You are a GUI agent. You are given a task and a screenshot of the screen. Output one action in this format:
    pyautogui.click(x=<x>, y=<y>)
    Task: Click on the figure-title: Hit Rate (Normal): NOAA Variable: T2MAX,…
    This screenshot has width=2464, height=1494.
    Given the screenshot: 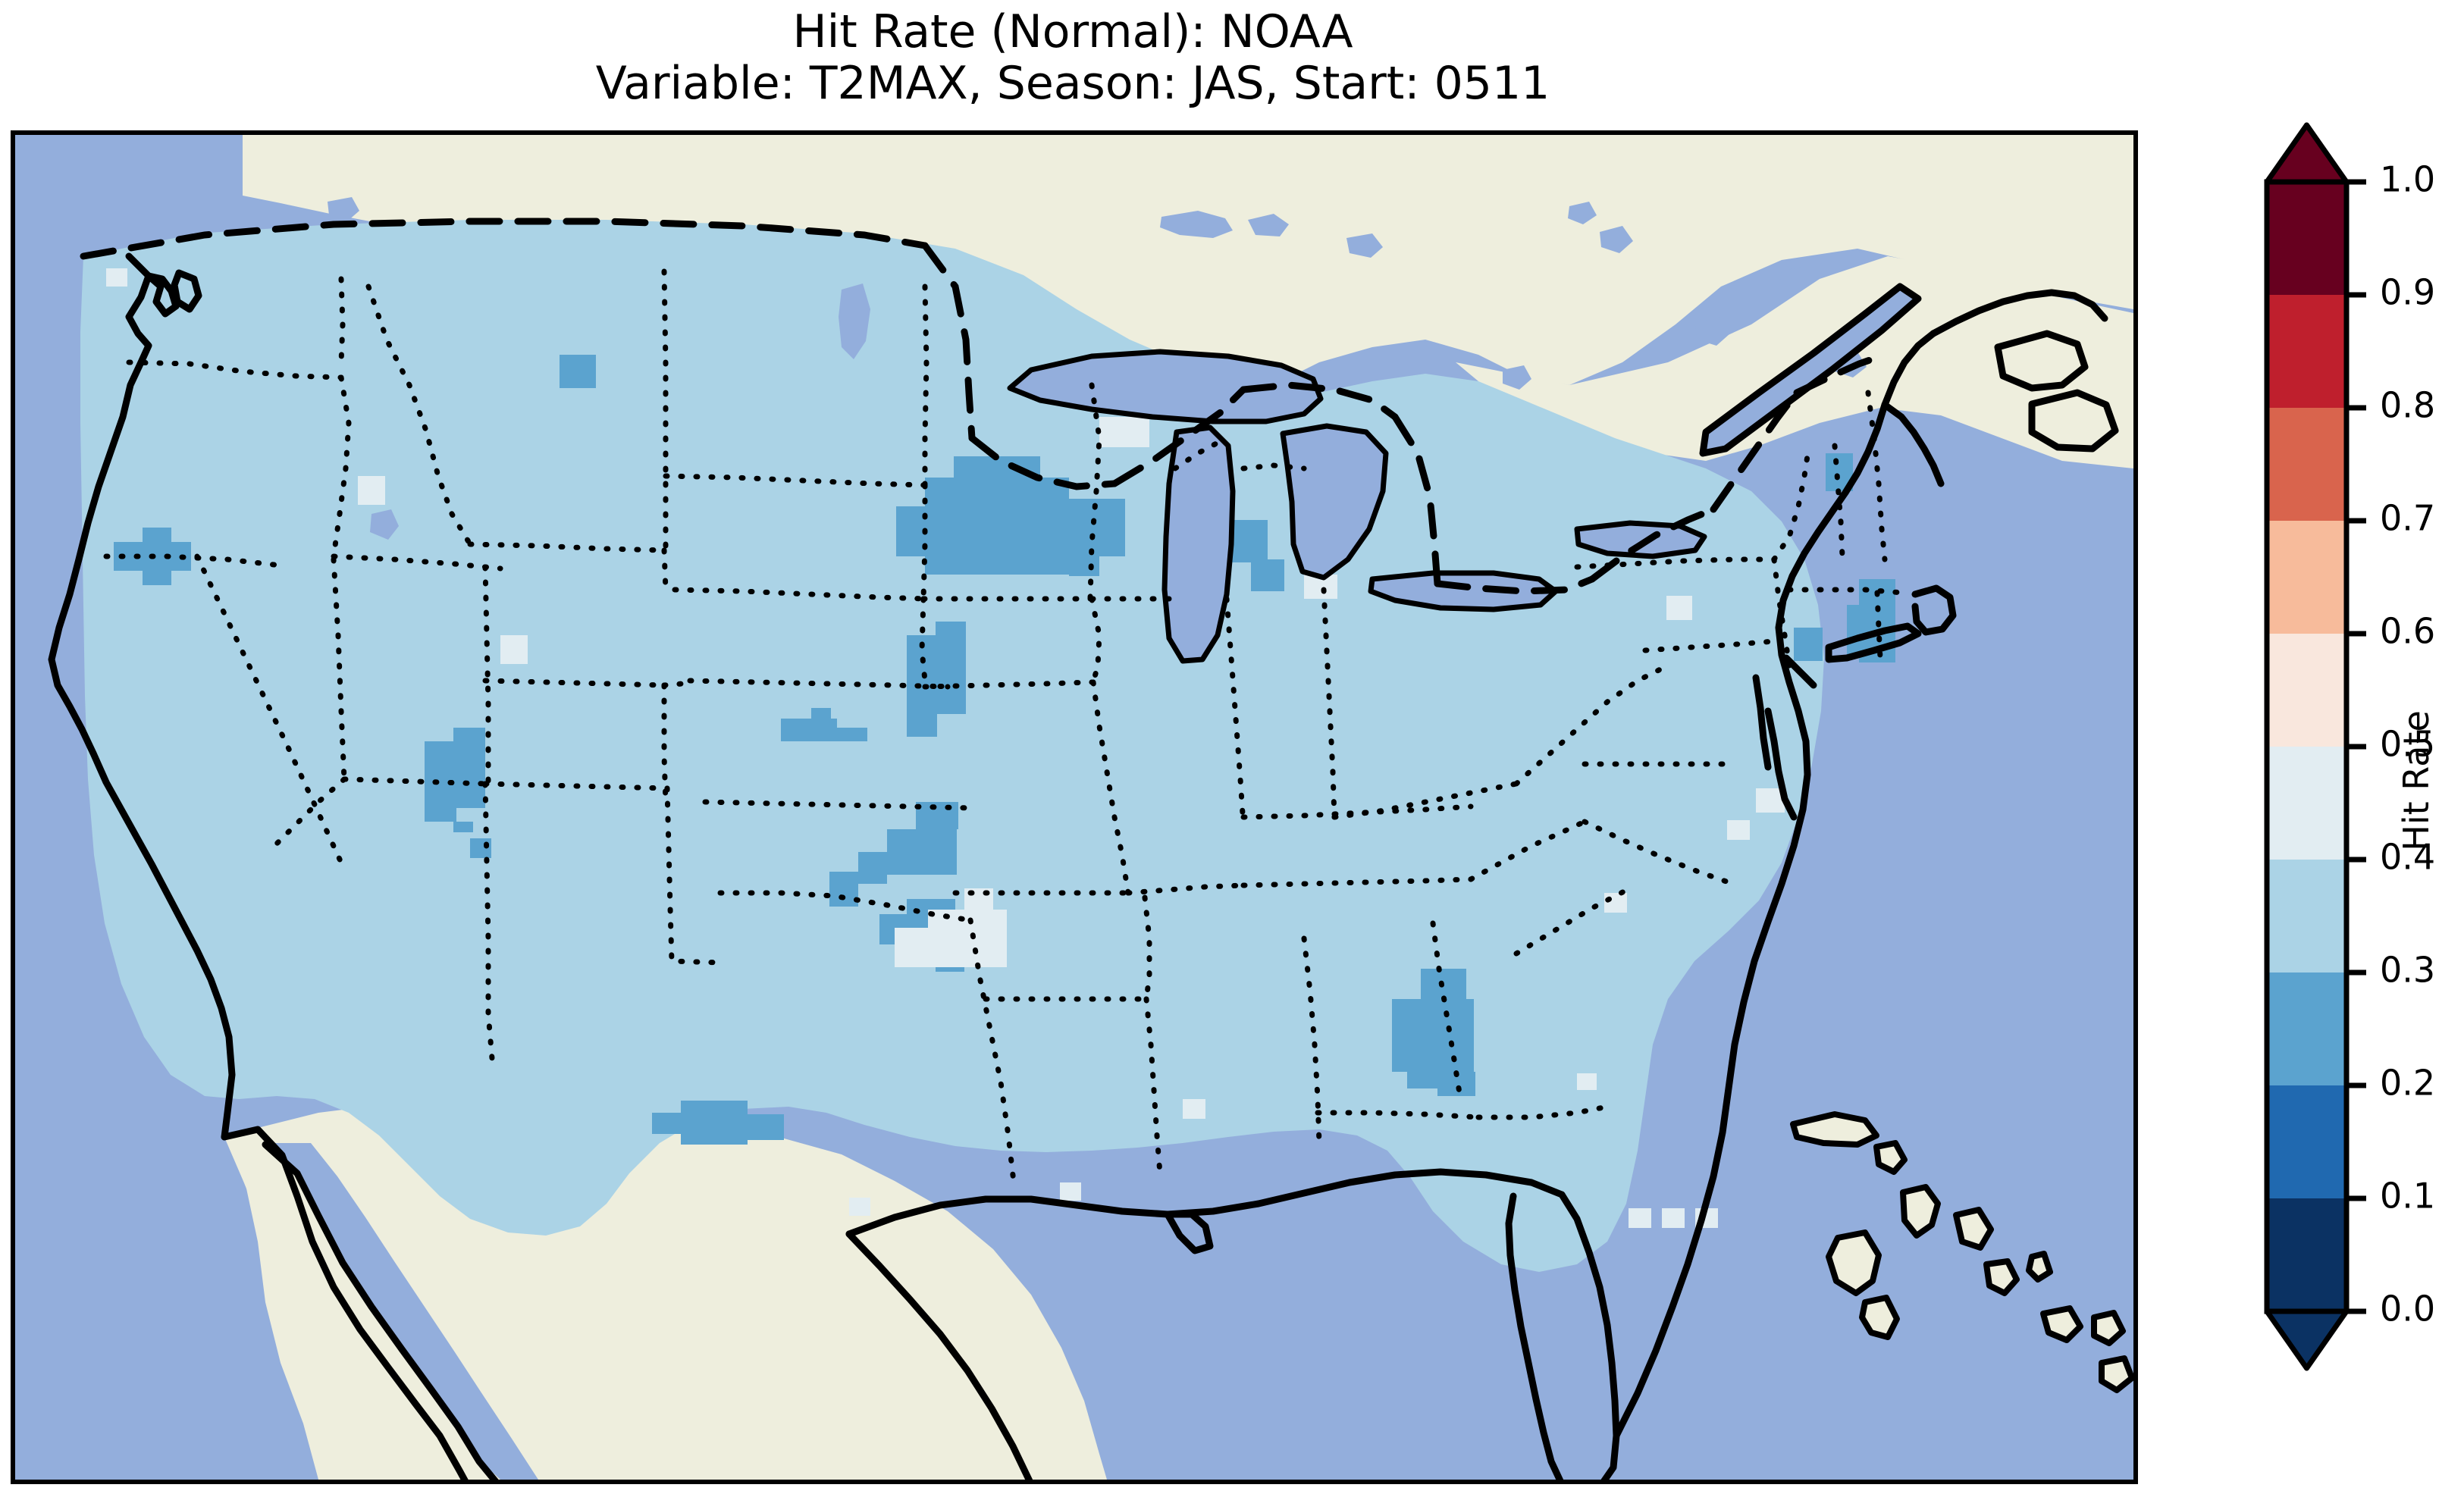 What is the action you would take?
    pyautogui.click(x=1073, y=57)
    